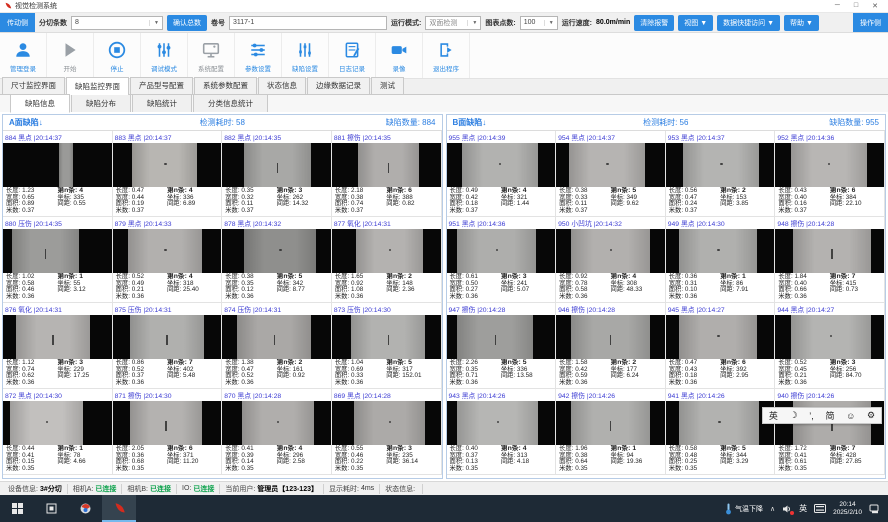  I want to click on ime-language-bar: 英 ☽ ’, 简 ☺ ⚙, so click(822, 415).